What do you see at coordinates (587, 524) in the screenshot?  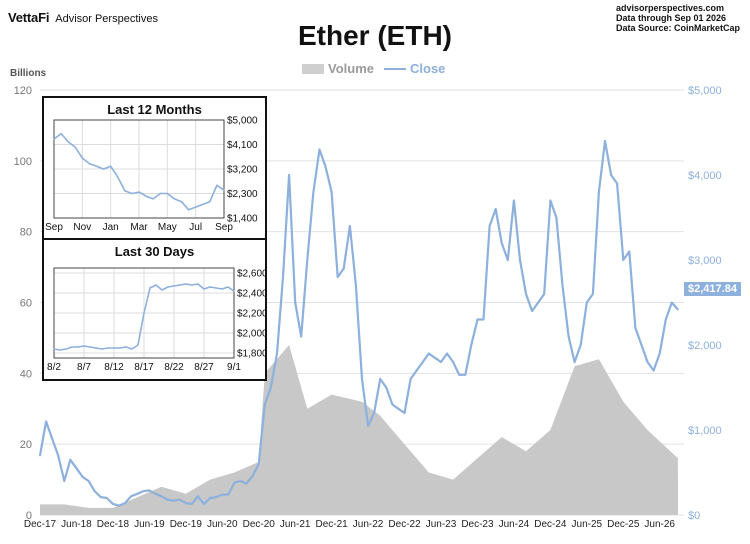 I see `x-tick-label: Jun-25` at bounding box center [587, 524].